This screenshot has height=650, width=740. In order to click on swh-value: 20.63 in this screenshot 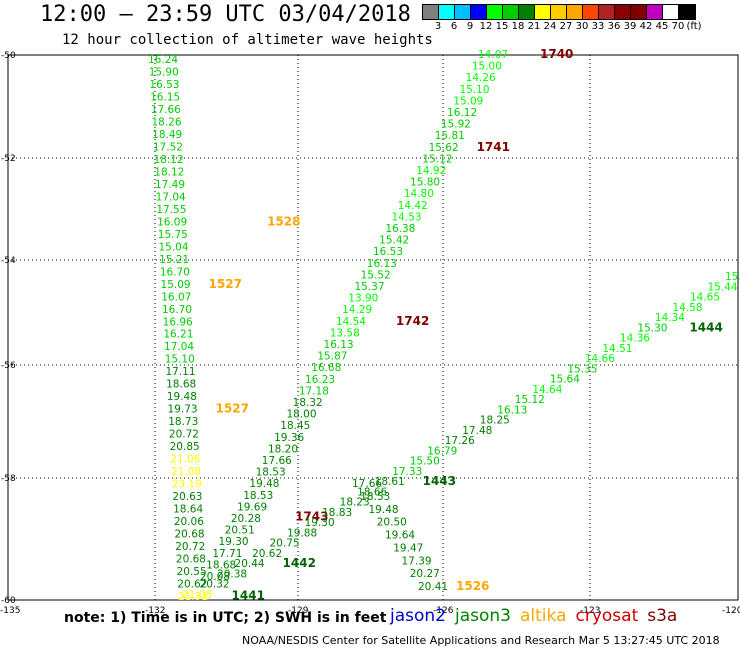, I will do `click(187, 497)`.